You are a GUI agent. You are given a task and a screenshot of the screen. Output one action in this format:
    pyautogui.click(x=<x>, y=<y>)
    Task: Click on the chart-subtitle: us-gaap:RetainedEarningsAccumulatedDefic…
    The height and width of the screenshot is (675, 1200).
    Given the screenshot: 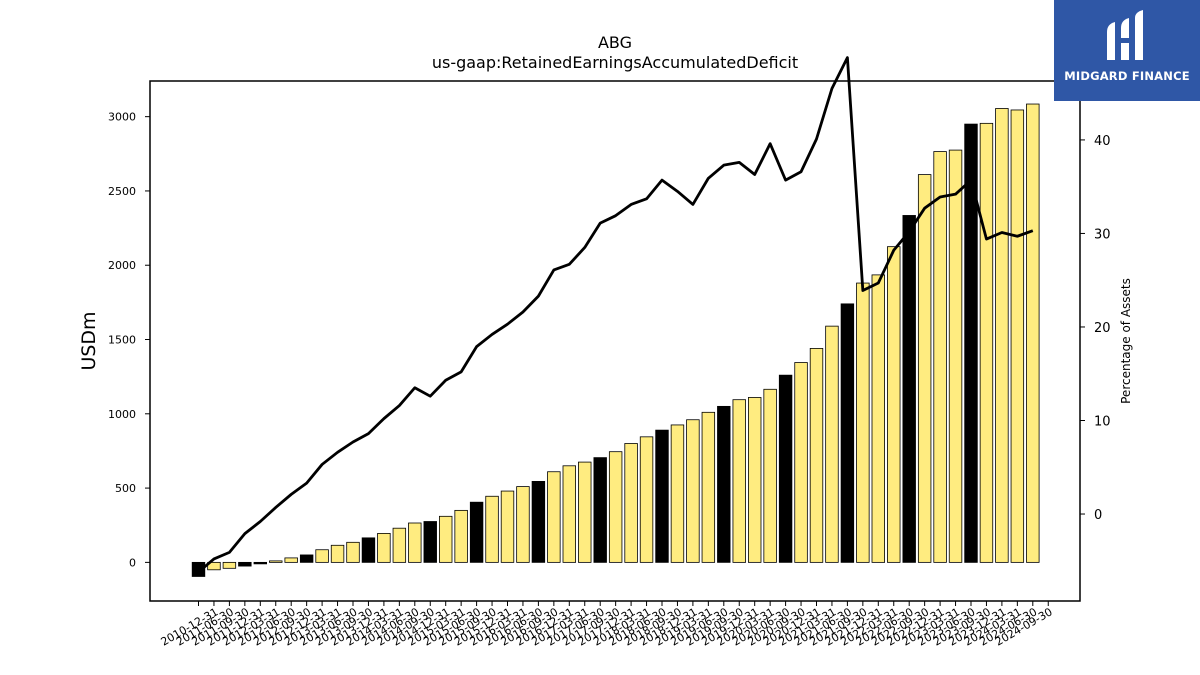 What is the action you would take?
    pyautogui.click(x=615, y=62)
    